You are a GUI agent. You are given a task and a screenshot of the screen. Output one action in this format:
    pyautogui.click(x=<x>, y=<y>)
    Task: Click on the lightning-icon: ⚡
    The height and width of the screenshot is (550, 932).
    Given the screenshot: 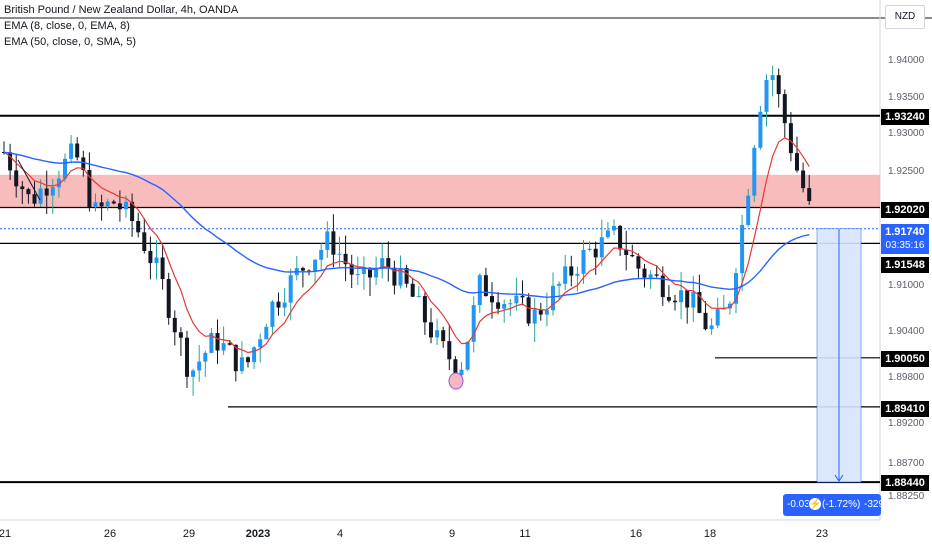 What is the action you would take?
    pyautogui.click(x=815, y=504)
    